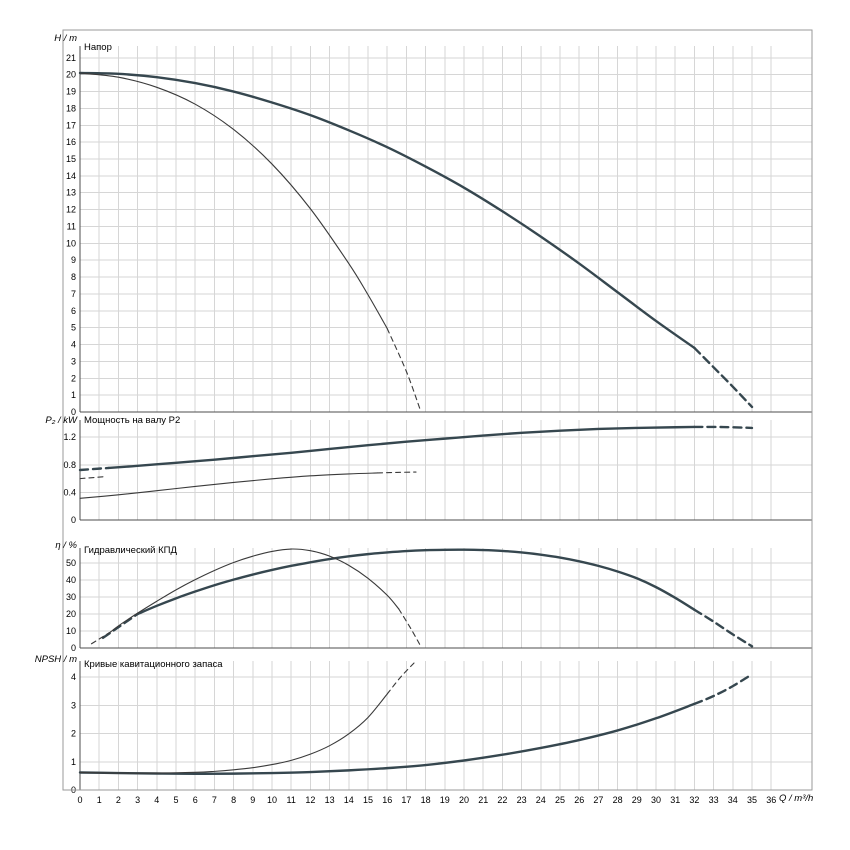 The height and width of the screenshot is (850, 850). What do you see at coordinates (156, 800) in the screenshot?
I see `x-tick-label: 4` at bounding box center [156, 800].